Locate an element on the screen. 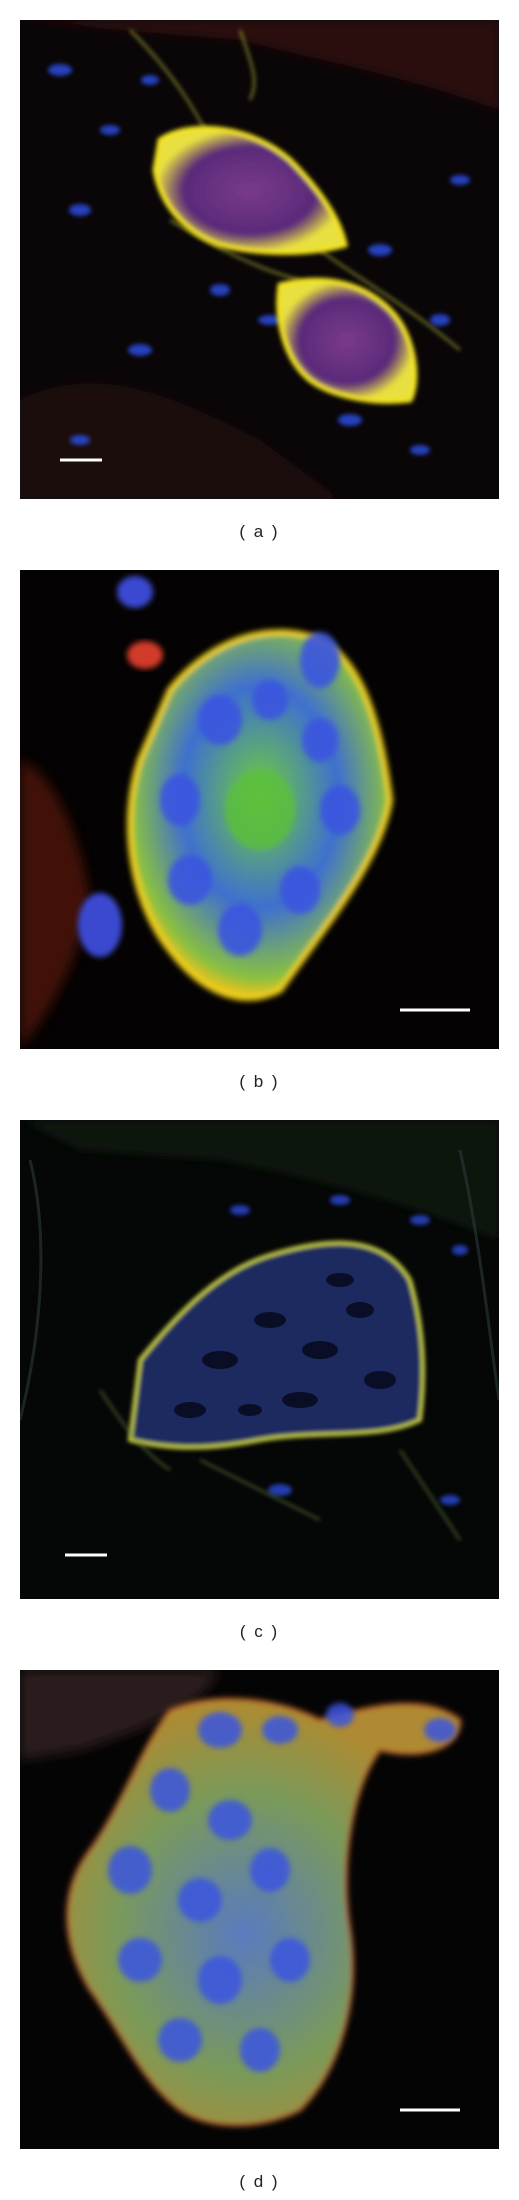  panel-a-caption: ( a ) is located at coordinates (259, 531).